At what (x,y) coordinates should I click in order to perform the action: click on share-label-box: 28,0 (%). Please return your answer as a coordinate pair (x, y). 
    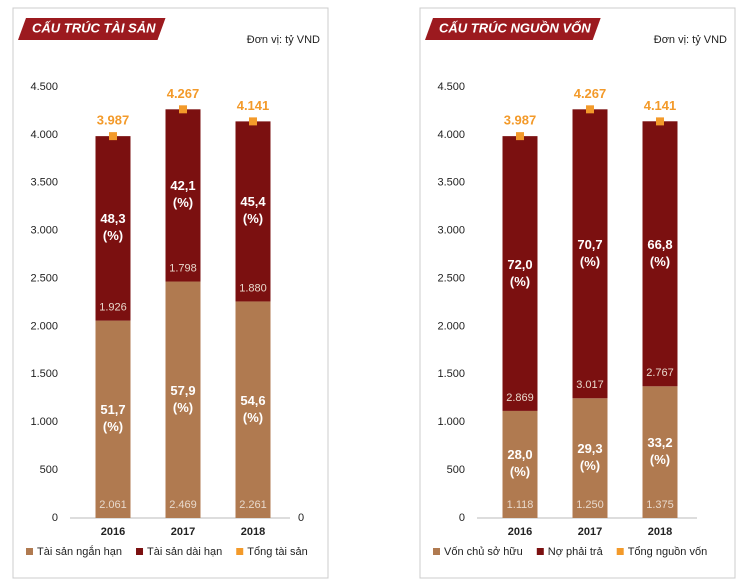
    Looking at the image, I should click on (520, 463).